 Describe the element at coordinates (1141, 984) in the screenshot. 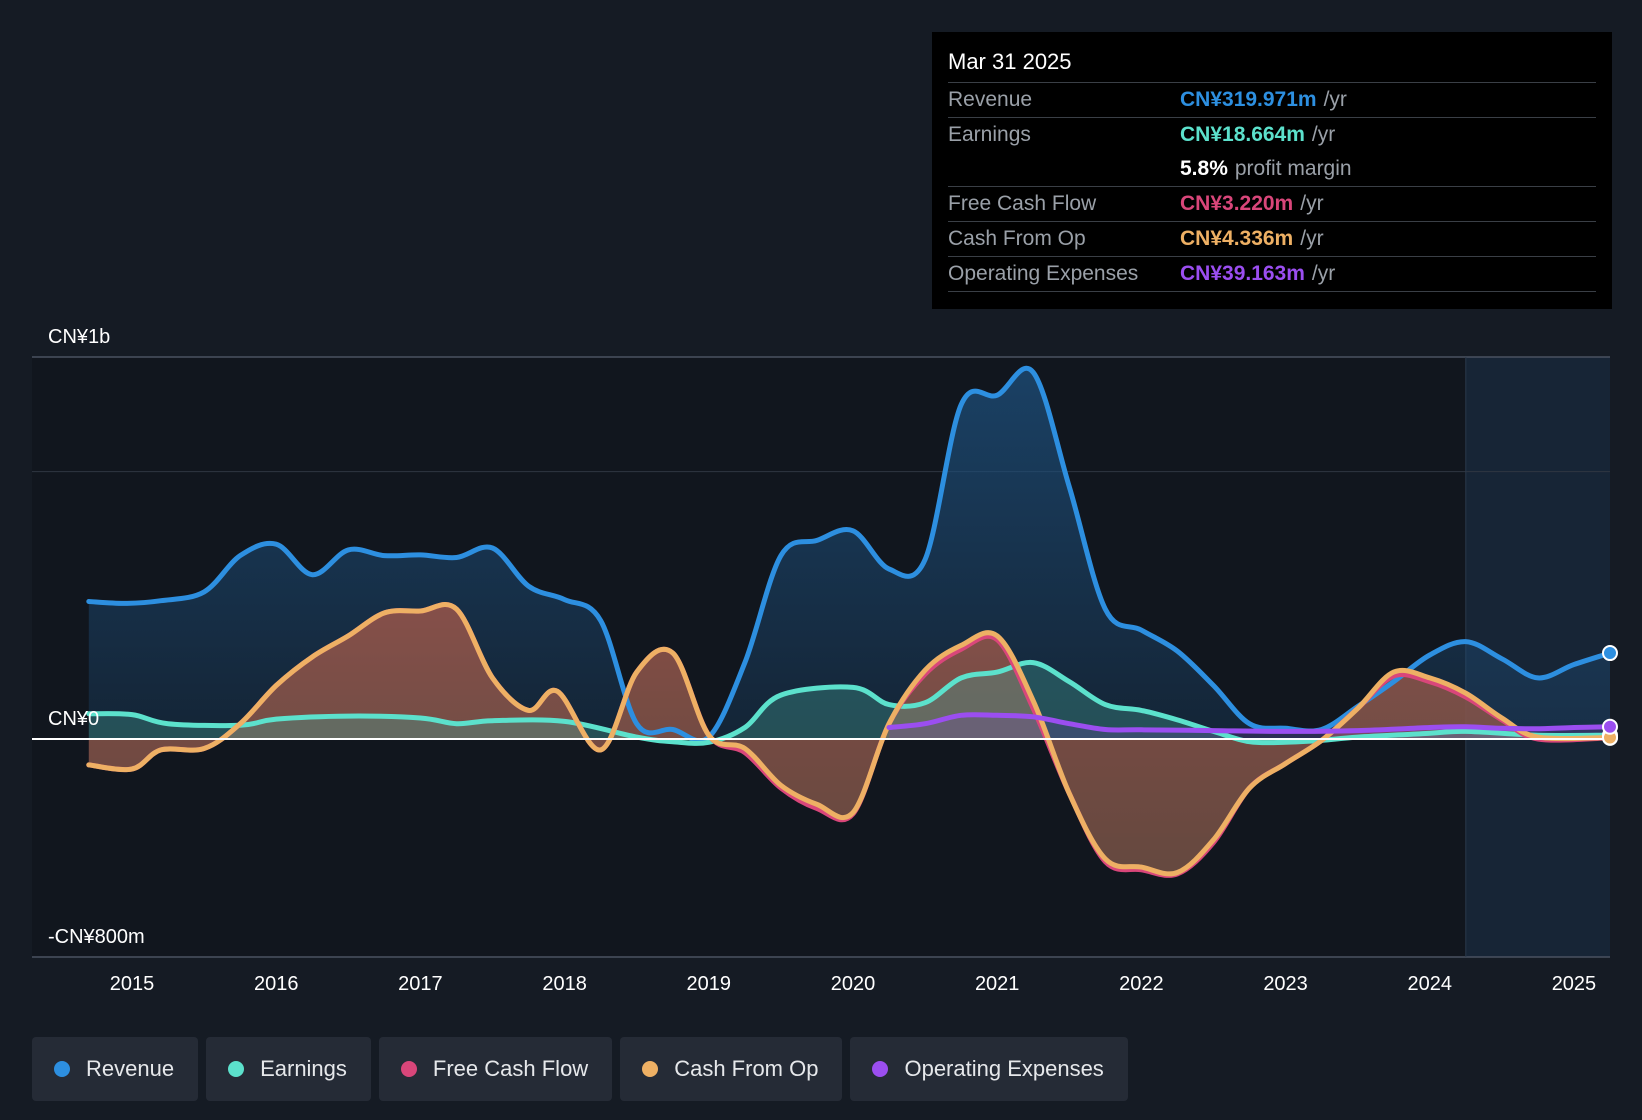

I see `x-tick-label: 2022` at that location.